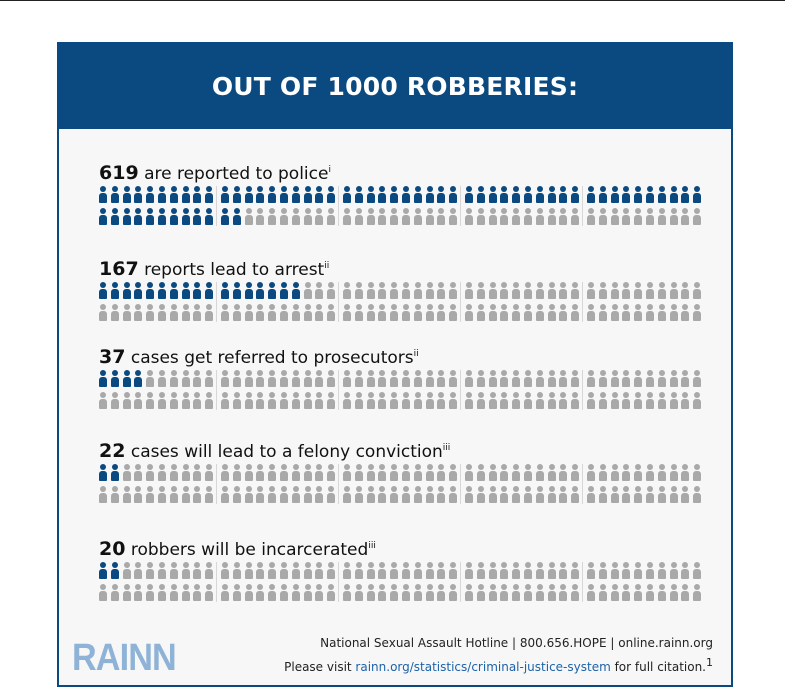  What do you see at coordinates (284, 452) in the screenshot?
I see `stat-text: cases will lead to a felony conviction` at bounding box center [284, 452].